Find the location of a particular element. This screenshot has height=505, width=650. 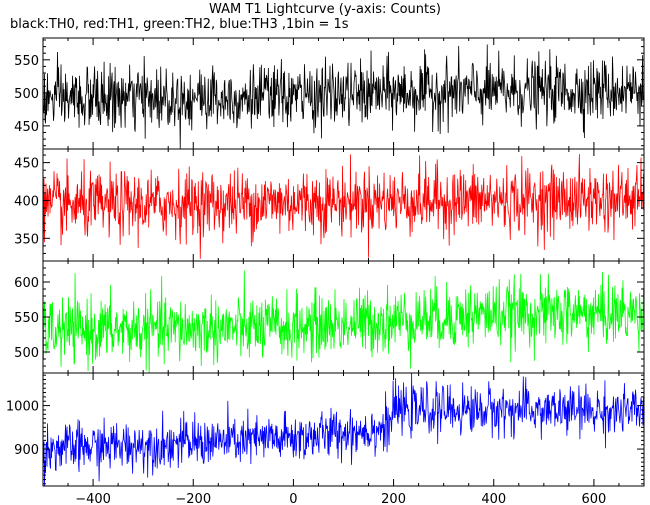

y-tick-label: 350 is located at coordinates (26, 239).